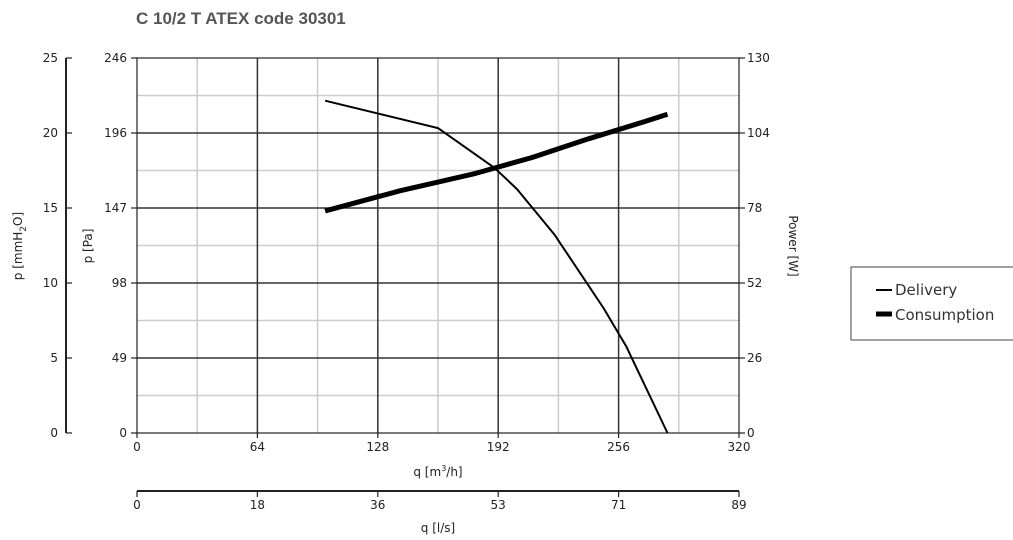  I want to click on y-left-inner-tick-label: 49, so click(119, 358).